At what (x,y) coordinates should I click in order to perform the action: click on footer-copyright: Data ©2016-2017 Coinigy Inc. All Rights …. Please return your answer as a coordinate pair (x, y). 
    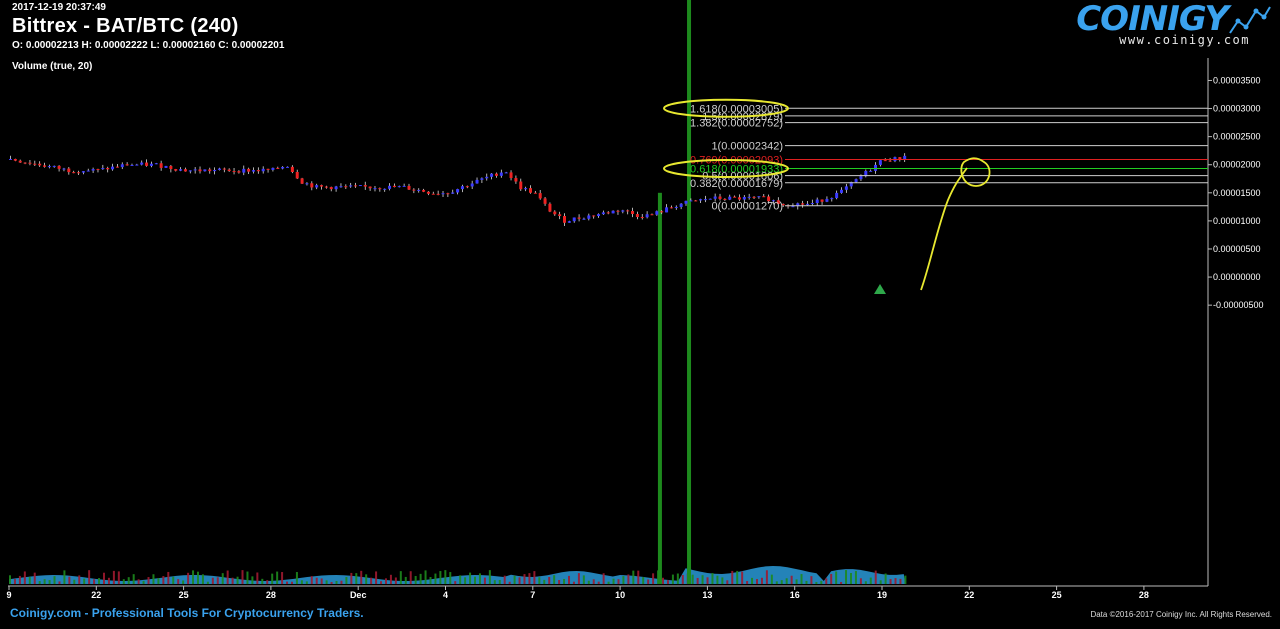
    Looking at the image, I should click on (1181, 614).